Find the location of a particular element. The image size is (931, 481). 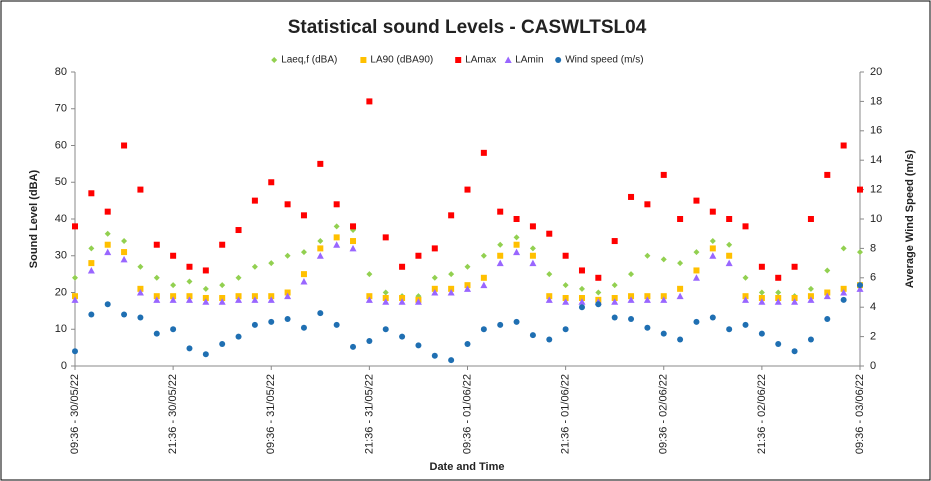

y2-tick-label: 2 is located at coordinates (873, 337).